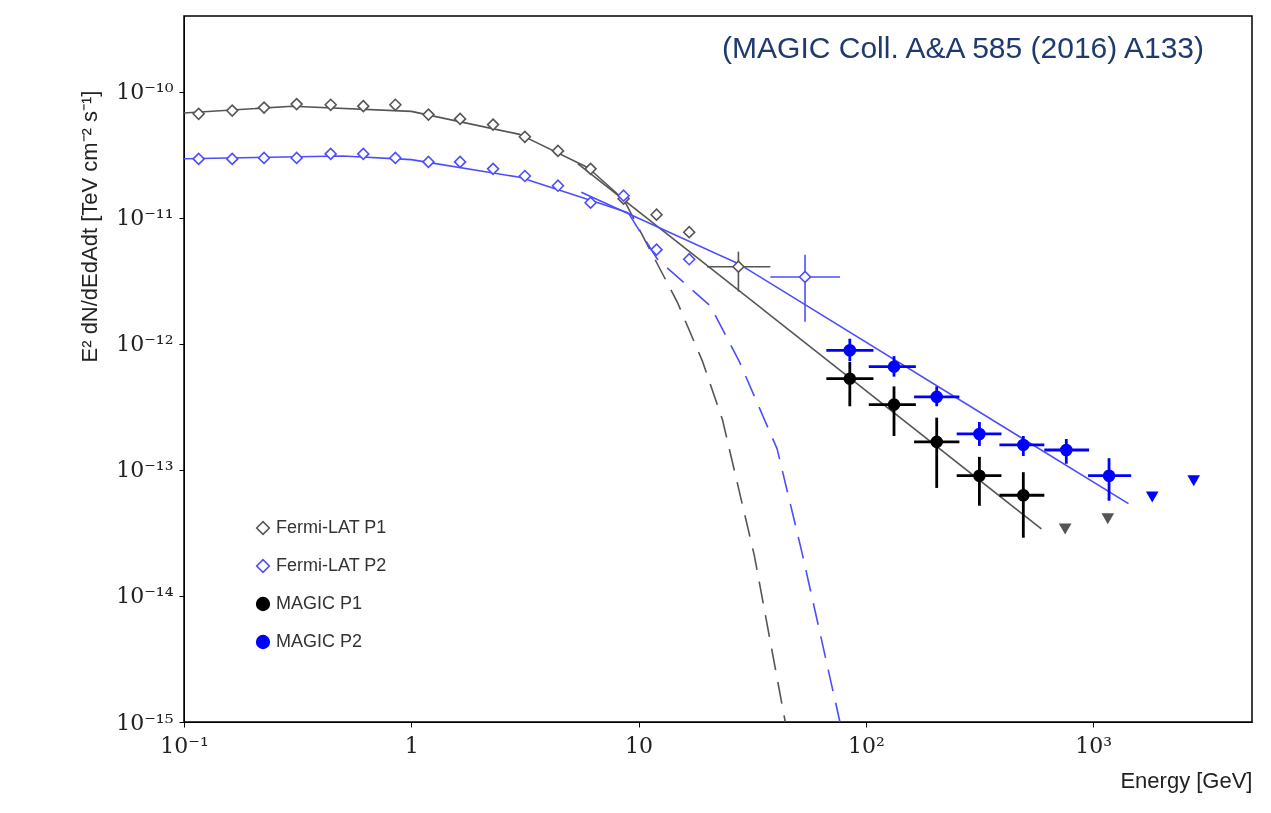  What do you see at coordinates (963, 47) in the screenshot?
I see `annotation: (MAGIC Coll. A&A 585 (2016) A133)` at bounding box center [963, 47].